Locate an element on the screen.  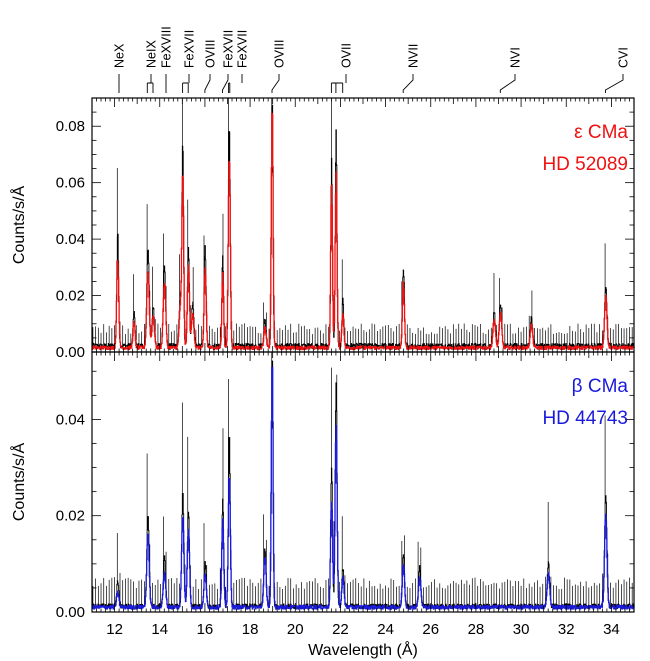
line-id-label: NeX is located at coordinates (120, 55).